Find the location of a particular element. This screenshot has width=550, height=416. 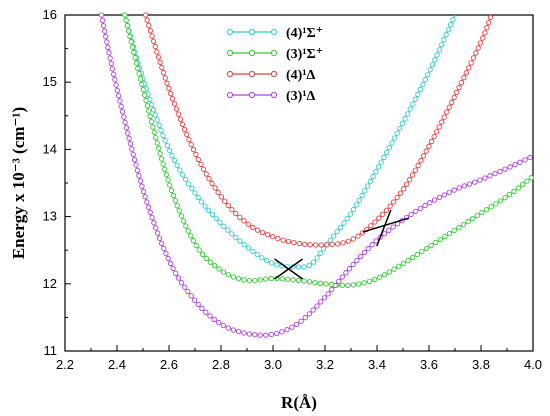

x-tick-label: 4.0 is located at coordinates (533, 364).